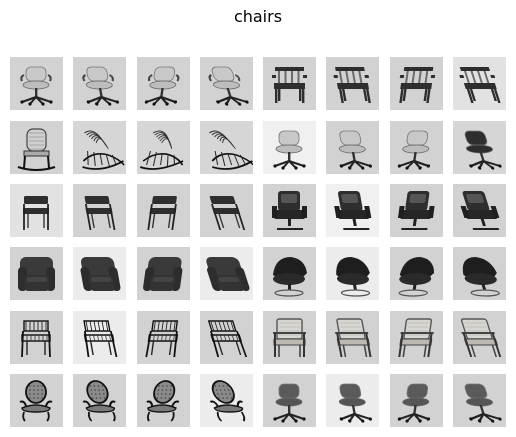 This screenshot has width=516, height=437. I want to click on chair-image-exec-dark-angled, so click(352, 210).